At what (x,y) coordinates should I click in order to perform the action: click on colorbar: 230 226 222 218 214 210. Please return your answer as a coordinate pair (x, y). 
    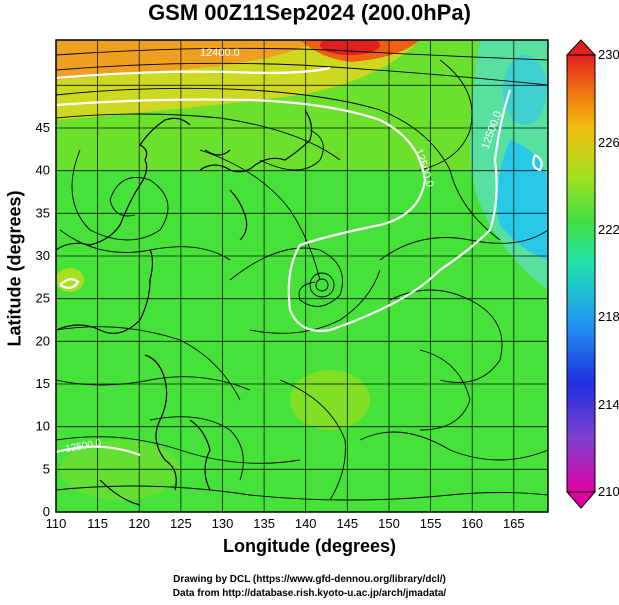
    Looking at the image, I should click on (592, 274).